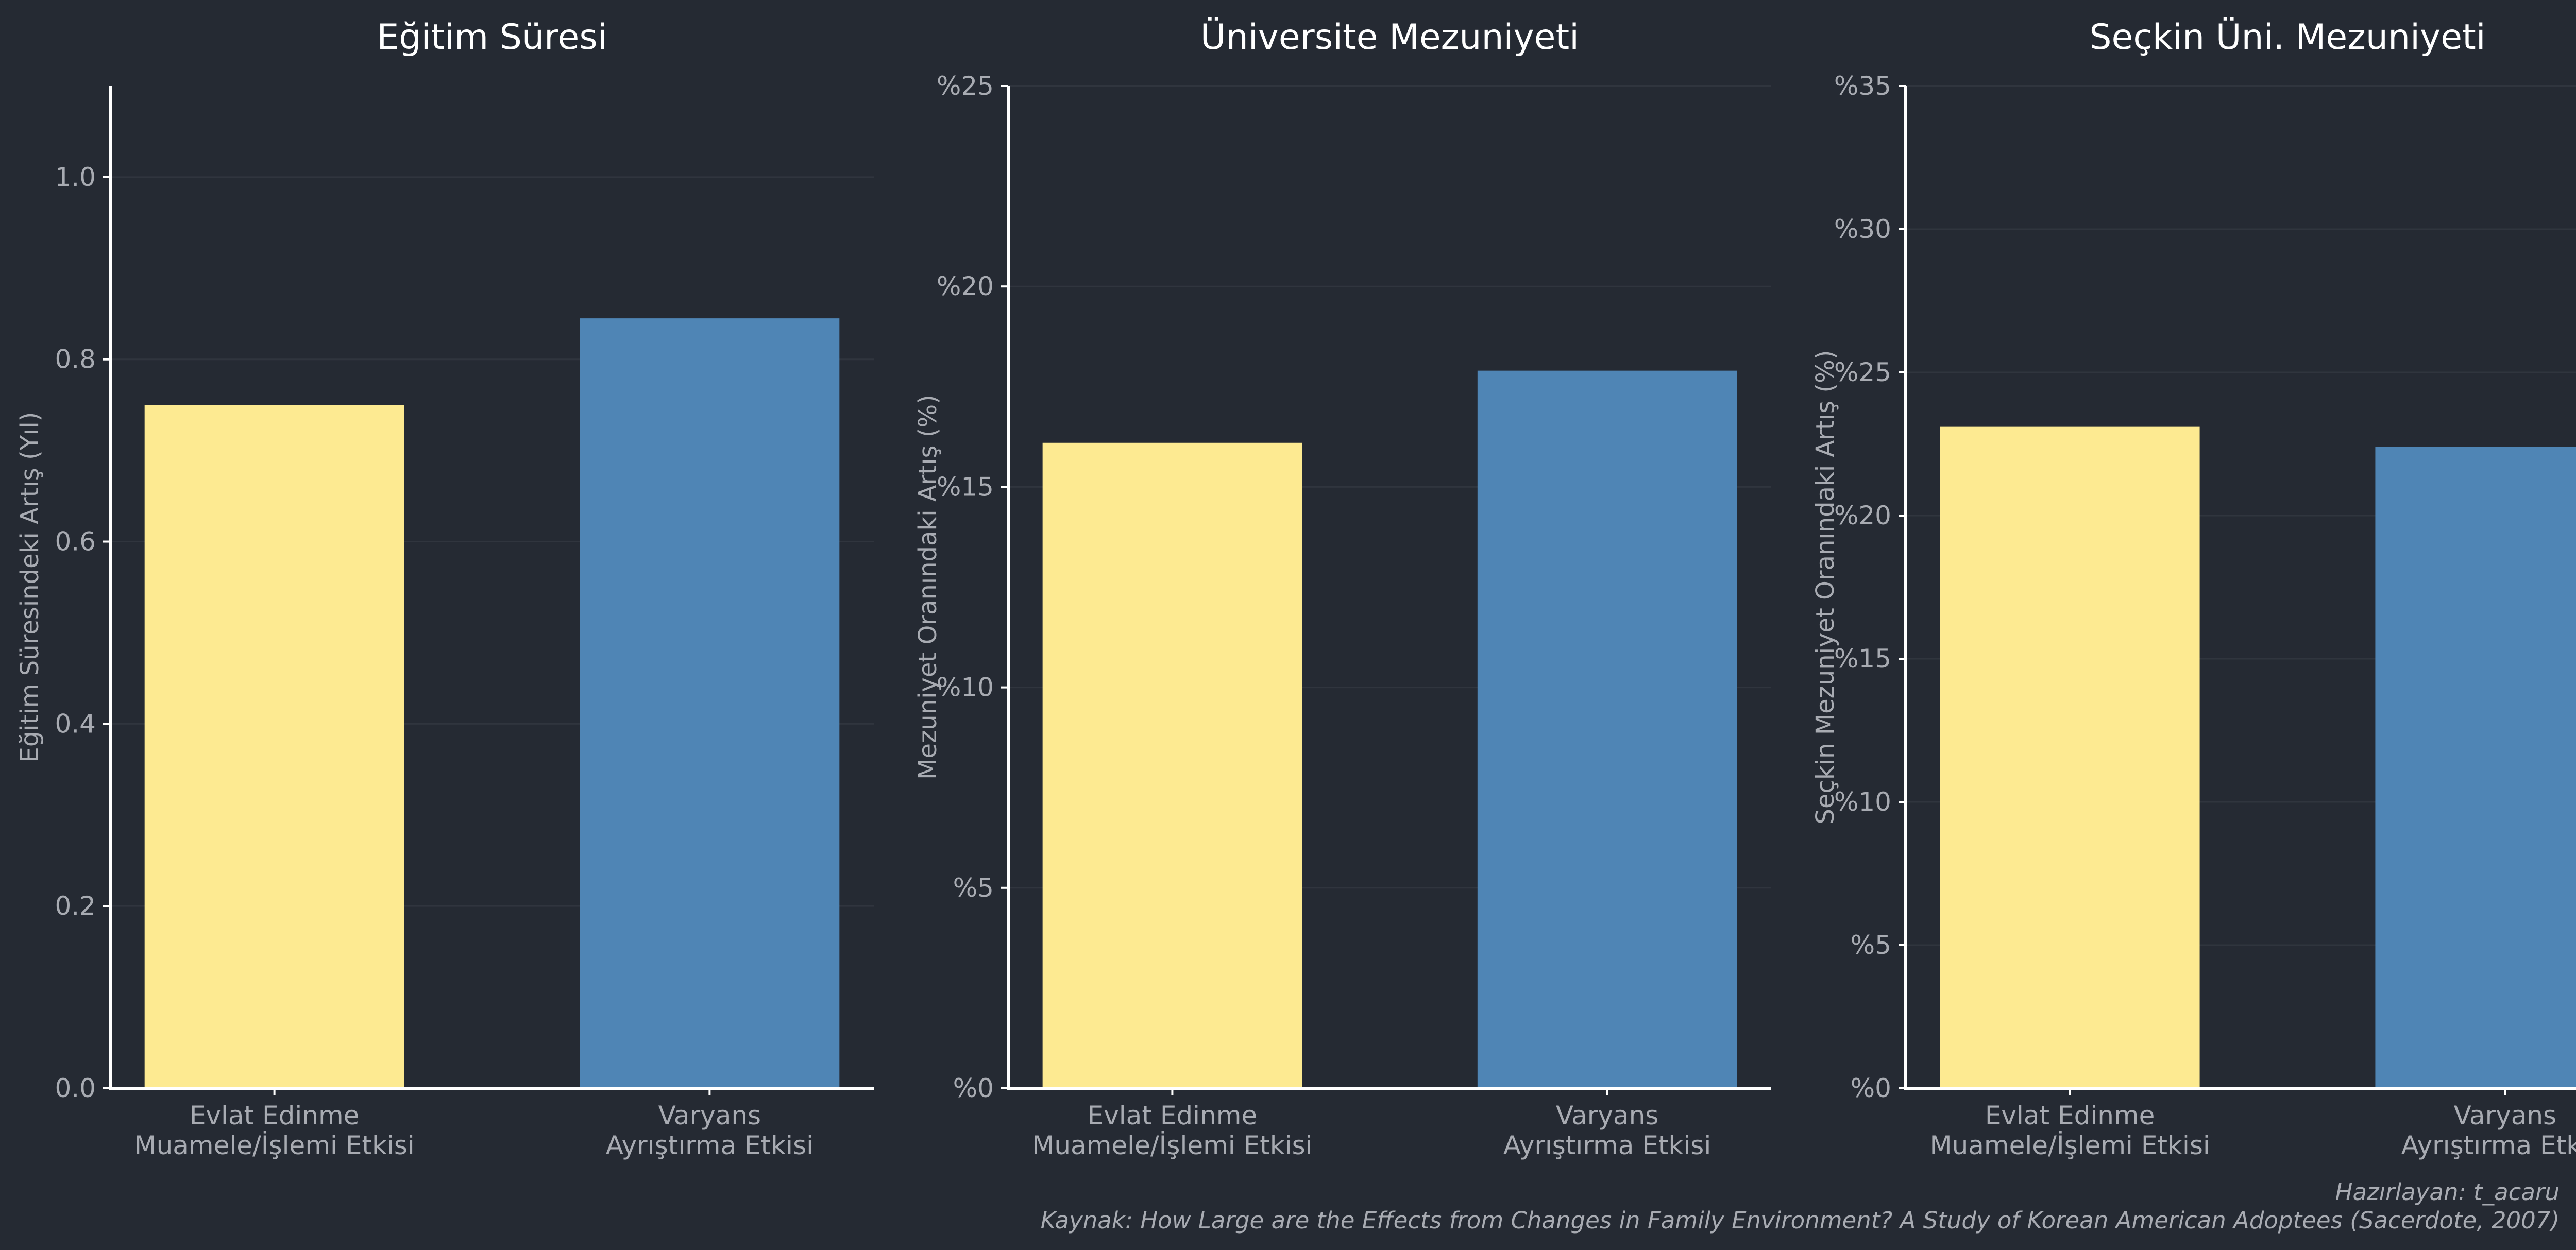  I want to click on y-tick-label: 0.4, so click(75, 724).